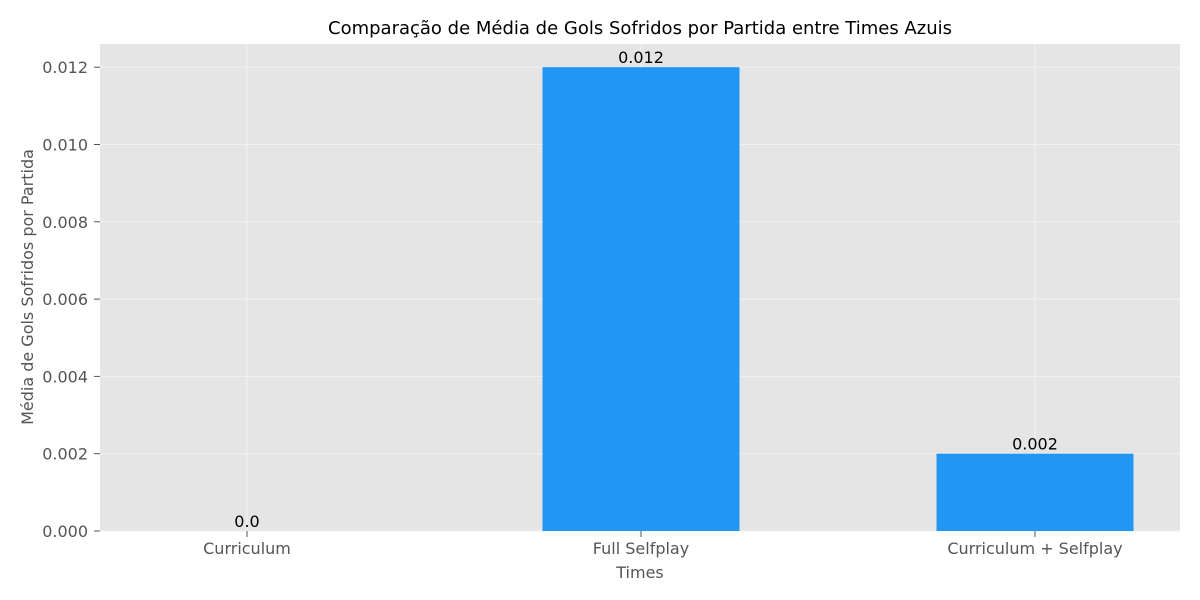  Describe the element at coordinates (247, 548) in the screenshot. I see `x-tick-label: Curriculum` at that location.